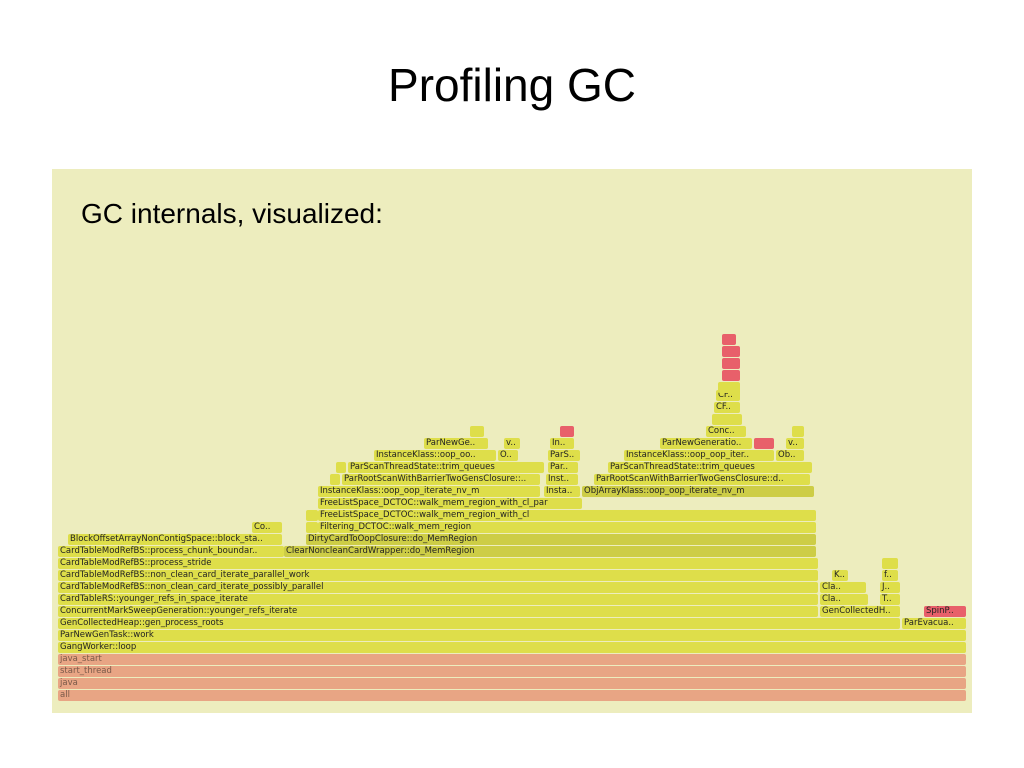 The image size is (1024, 768). What do you see at coordinates (512, 683) in the screenshot?
I see `stack-frame-java: java` at bounding box center [512, 683].